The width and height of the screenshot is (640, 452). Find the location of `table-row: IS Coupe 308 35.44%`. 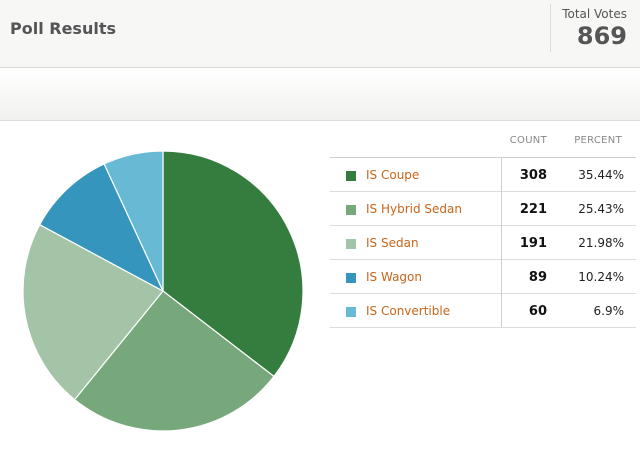

table-row: IS Coupe 308 35.44% is located at coordinates (483, 175).